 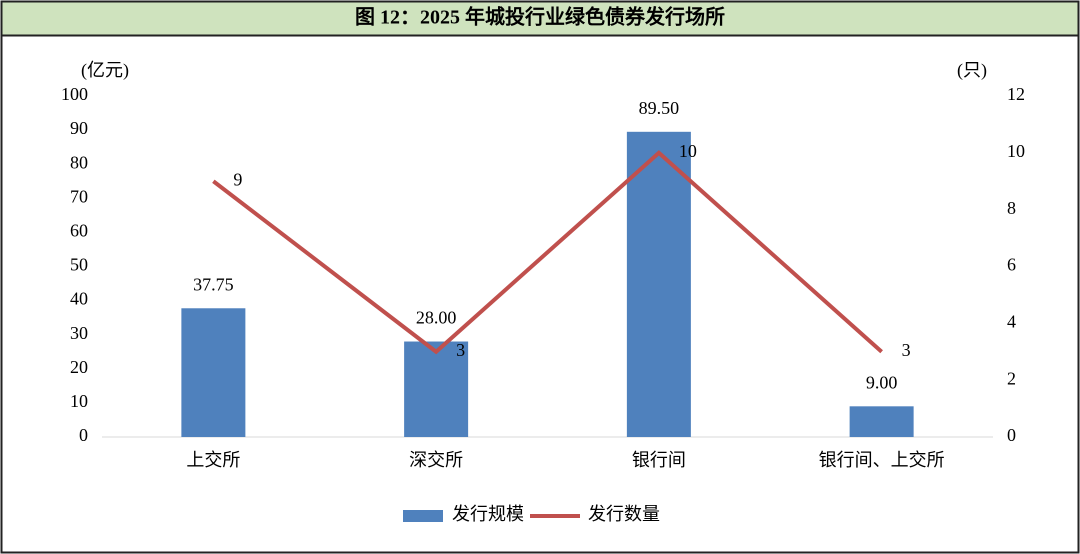 I want to click on data-label: 28.00, so click(x=436, y=318).